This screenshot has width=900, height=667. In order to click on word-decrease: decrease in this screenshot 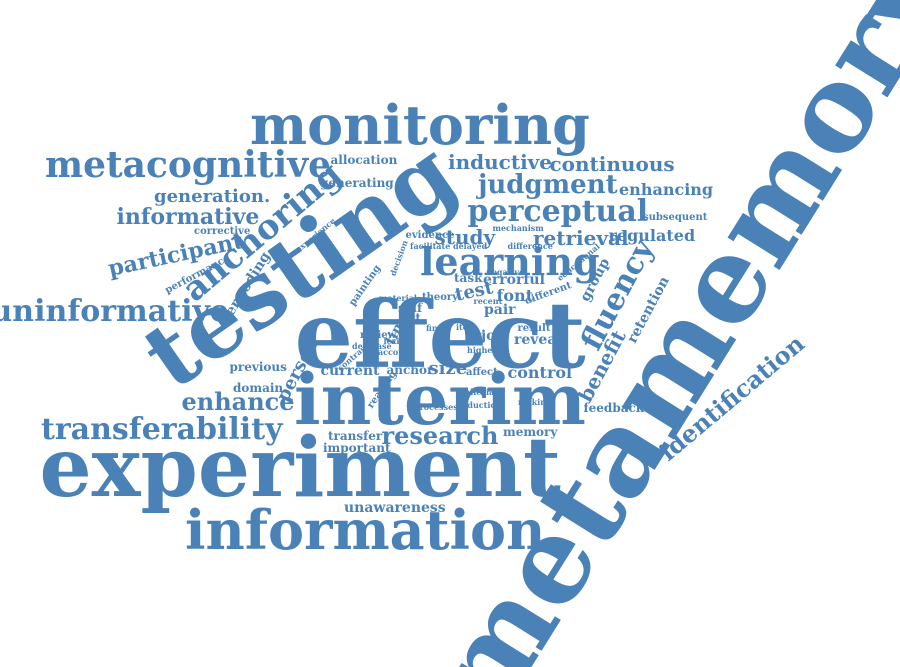, I will do `click(372, 346)`.